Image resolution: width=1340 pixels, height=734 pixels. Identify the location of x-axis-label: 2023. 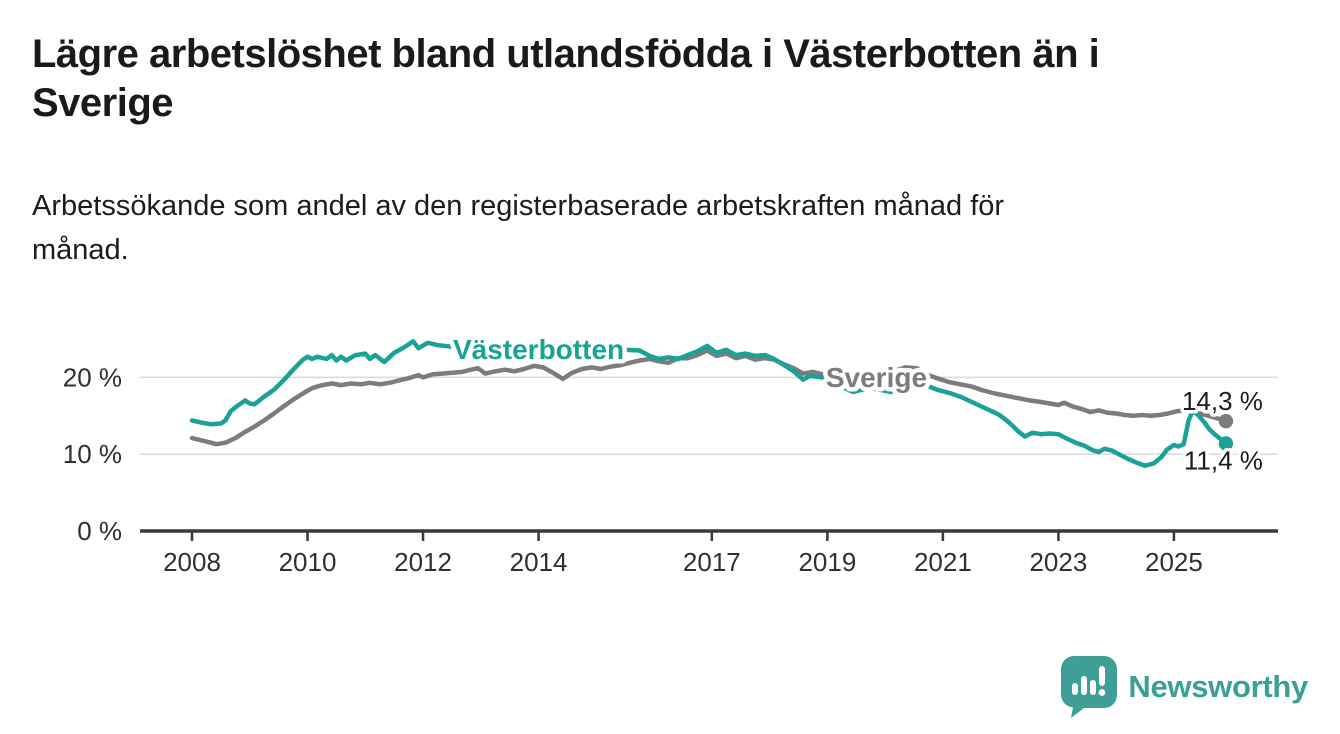
(1058, 562).